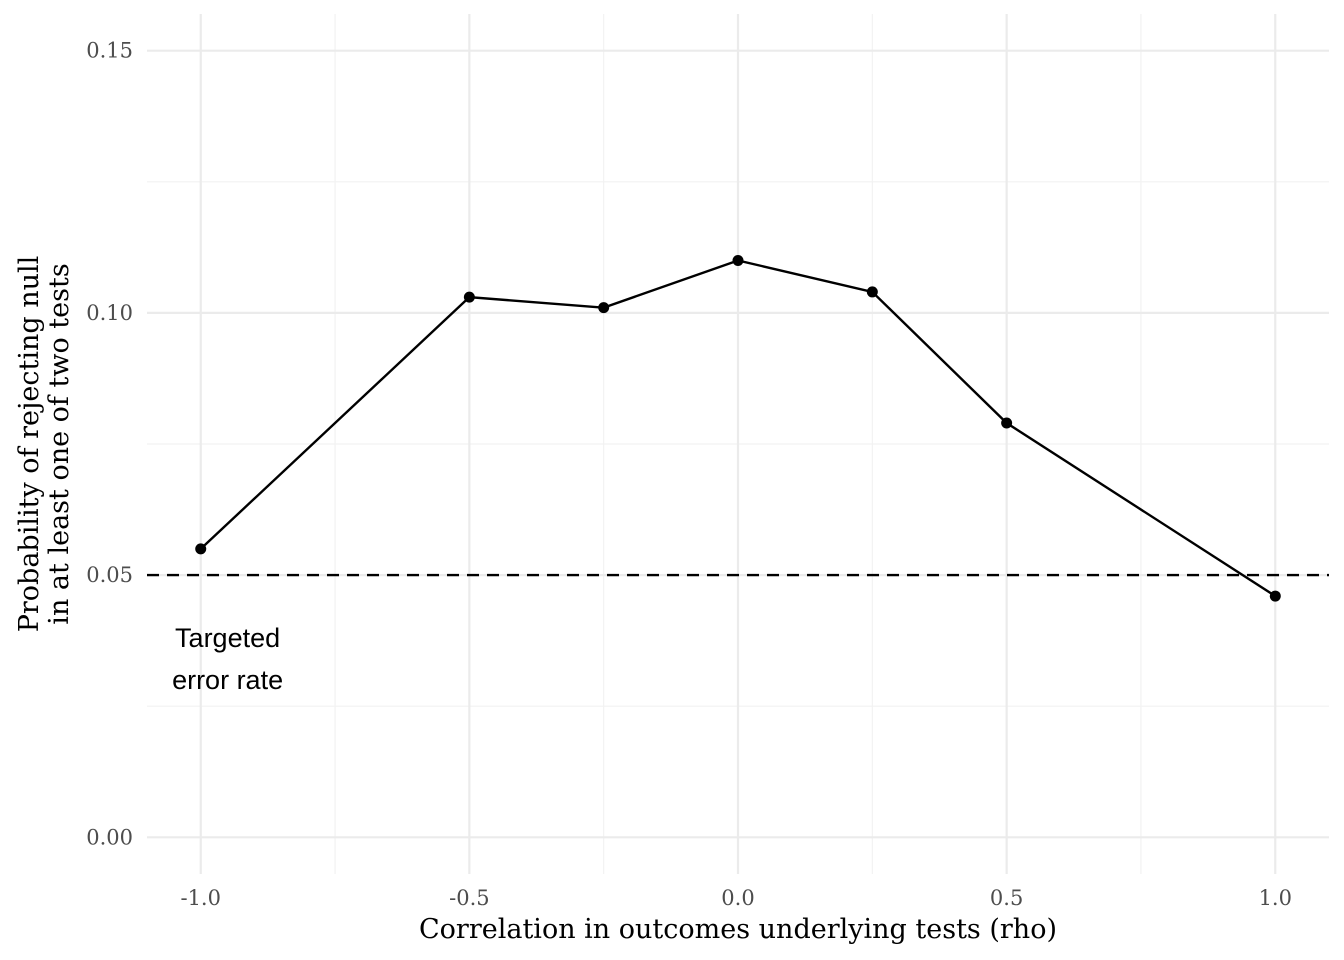  Describe the element at coordinates (469, 898) in the screenshot. I see `x-tick-label: -0.5` at that location.